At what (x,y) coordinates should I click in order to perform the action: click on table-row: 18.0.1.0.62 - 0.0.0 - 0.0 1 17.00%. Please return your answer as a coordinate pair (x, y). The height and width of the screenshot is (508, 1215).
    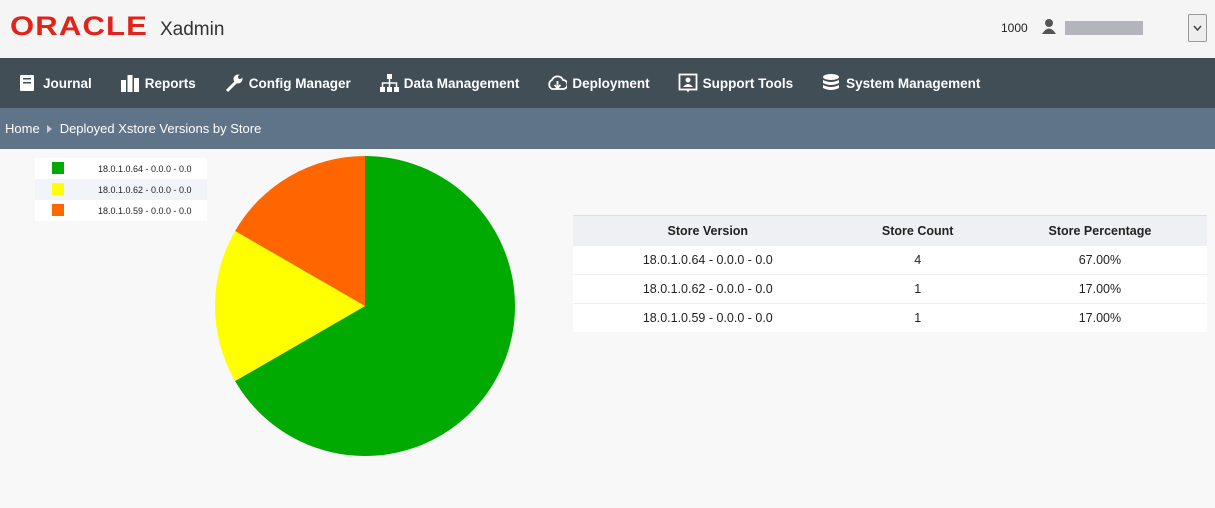
    Looking at the image, I should click on (890, 289).